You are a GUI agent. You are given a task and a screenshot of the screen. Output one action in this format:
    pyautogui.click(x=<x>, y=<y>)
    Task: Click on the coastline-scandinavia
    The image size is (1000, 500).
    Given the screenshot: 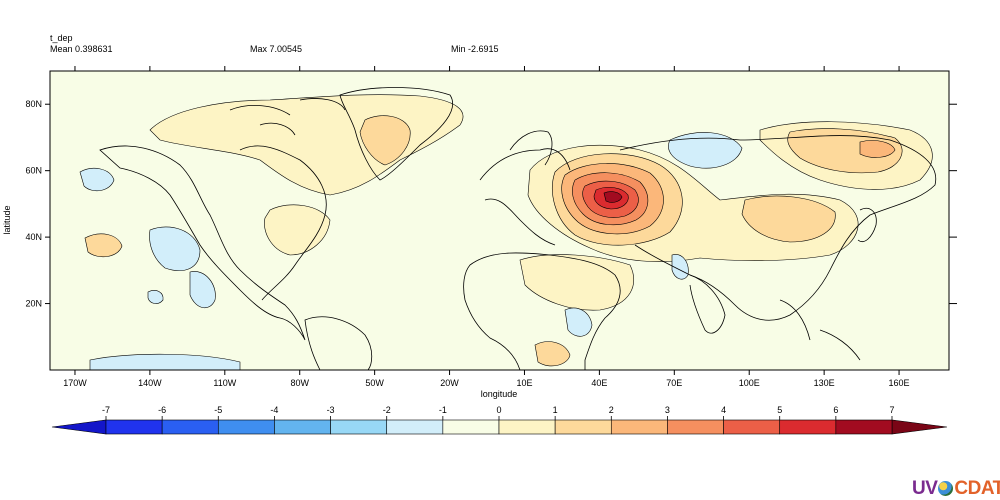 What is the action you would take?
    pyautogui.click(x=531, y=148)
    